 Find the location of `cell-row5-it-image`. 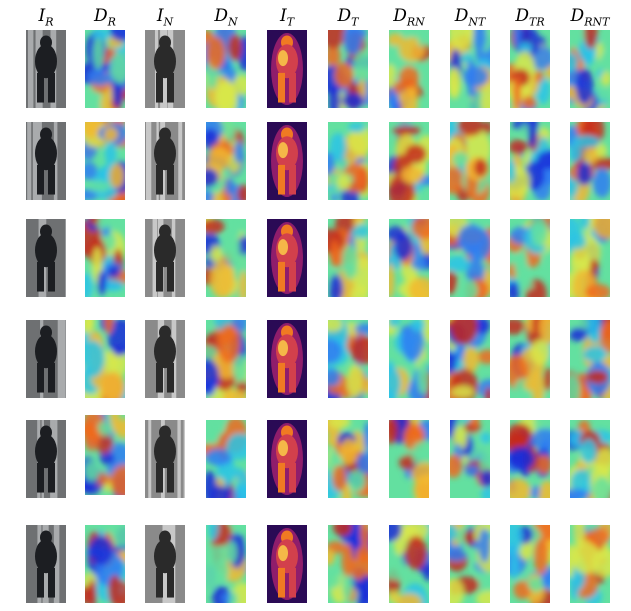

cell-row5-it-image is located at coordinates (287, 459).